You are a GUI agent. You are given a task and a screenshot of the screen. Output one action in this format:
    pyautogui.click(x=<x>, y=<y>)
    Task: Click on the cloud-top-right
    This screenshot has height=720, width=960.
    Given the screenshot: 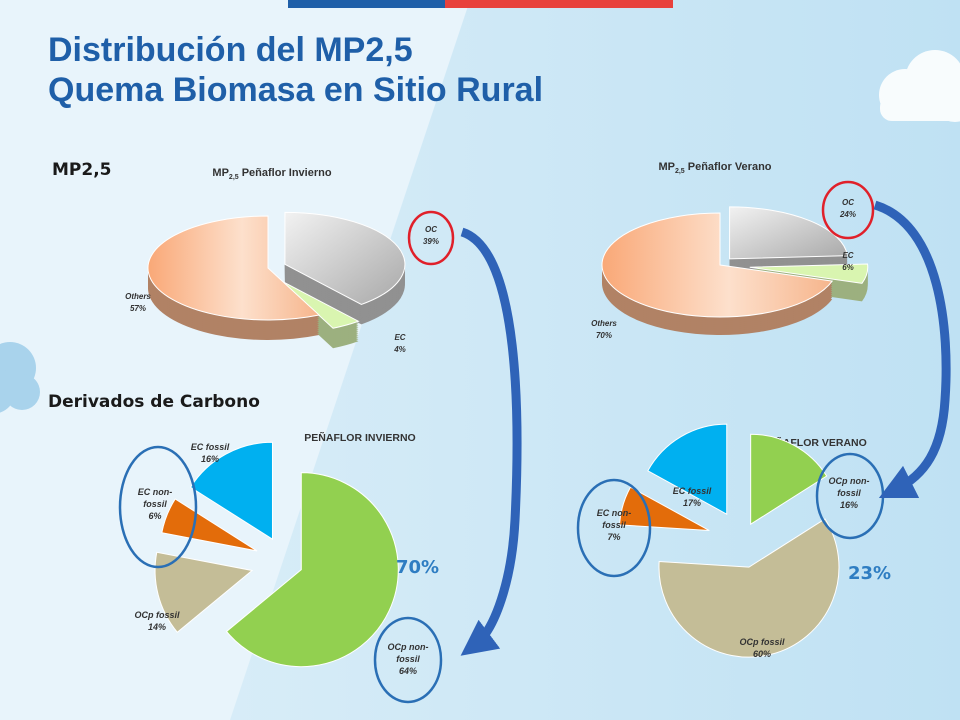 What is the action you would take?
    pyautogui.click(x=919, y=86)
    